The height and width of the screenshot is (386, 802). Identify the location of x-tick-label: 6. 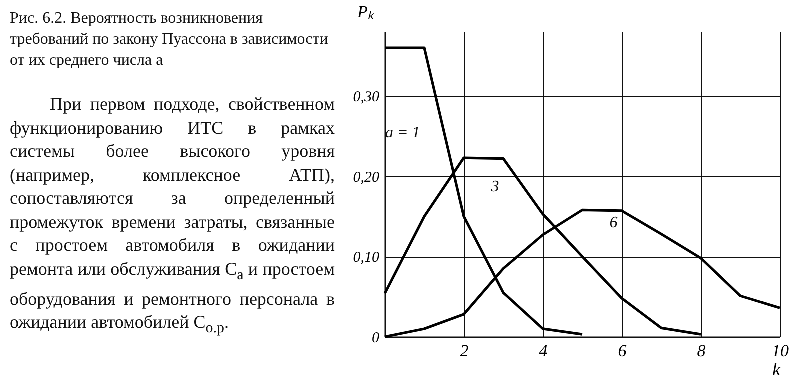
(623, 351).